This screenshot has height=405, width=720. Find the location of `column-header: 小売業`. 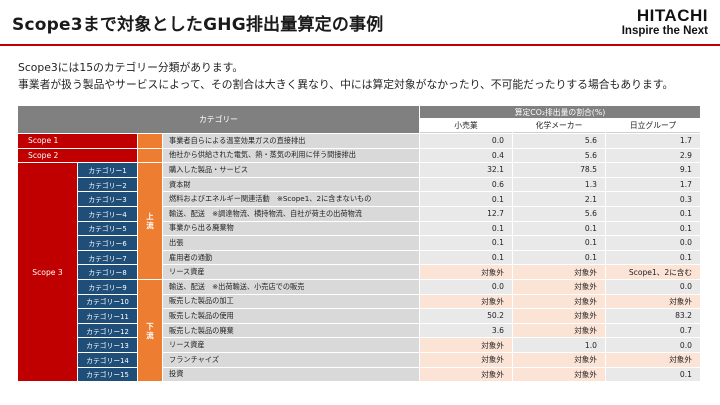

column-header: 小売業 is located at coordinates (466, 126).